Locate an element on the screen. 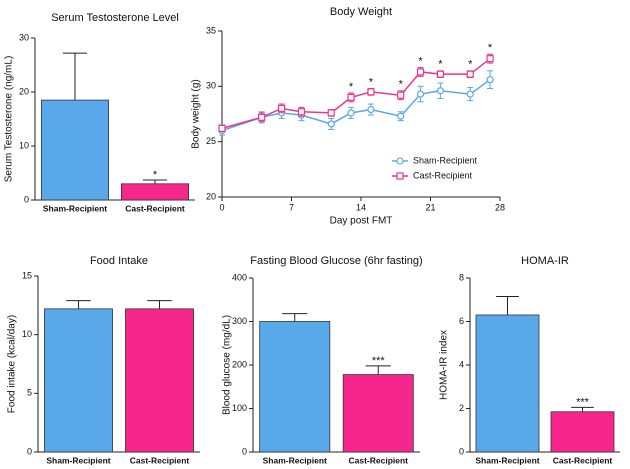  chart-title: Body Weight is located at coordinates (361, 12).